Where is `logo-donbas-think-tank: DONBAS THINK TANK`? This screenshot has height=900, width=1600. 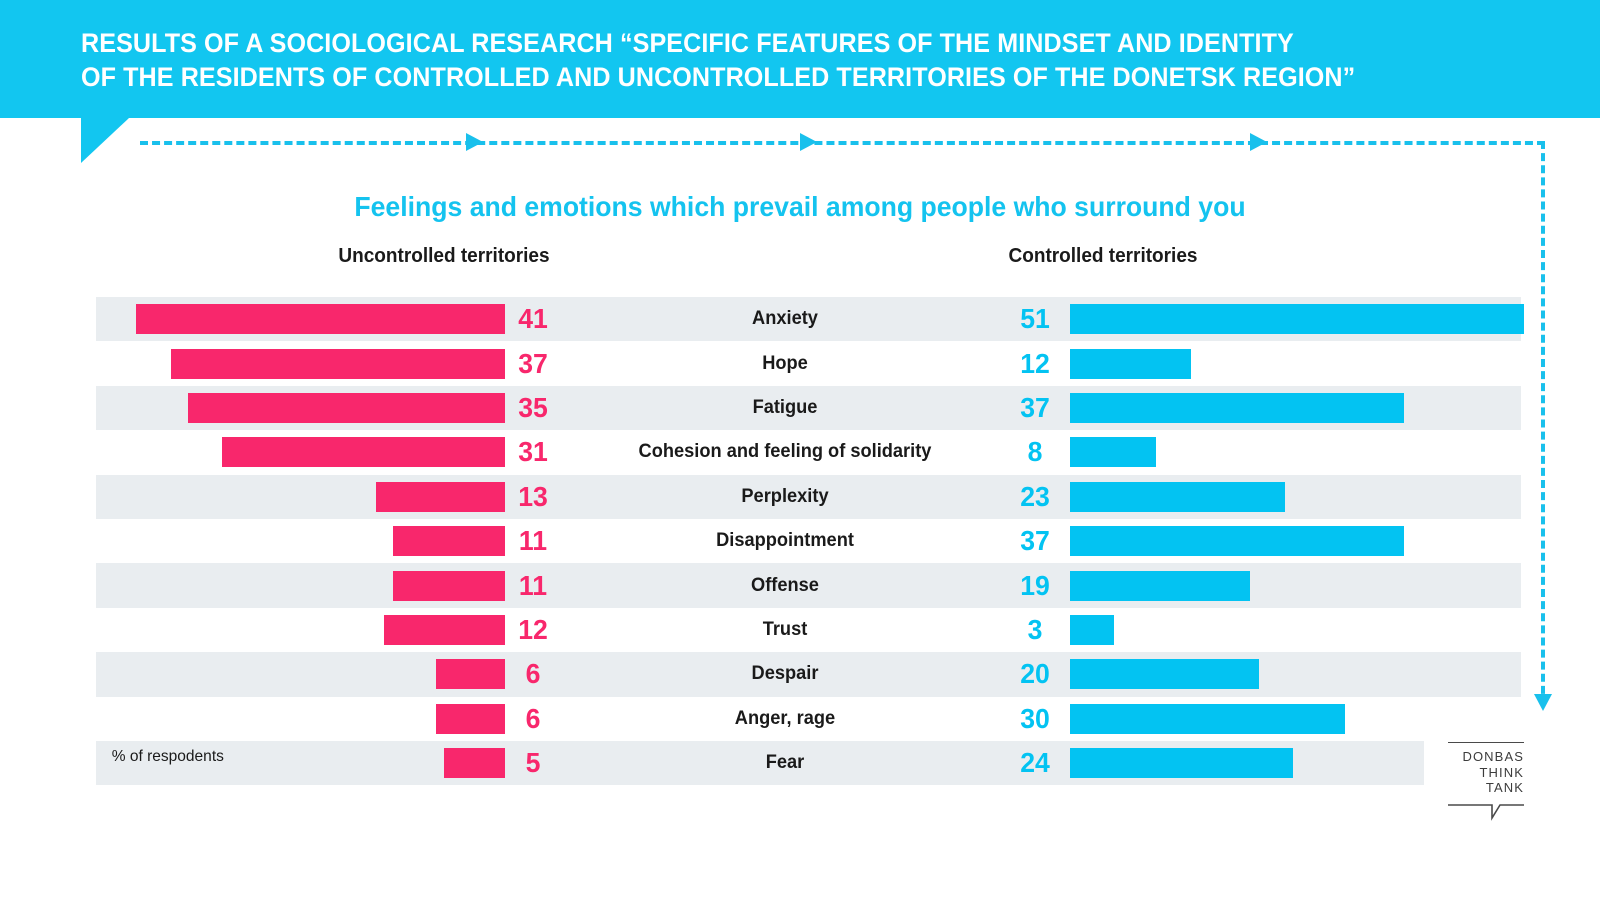
logo-donbas-think-tank: DONBAS THINK TANK is located at coordinates (1486, 784).